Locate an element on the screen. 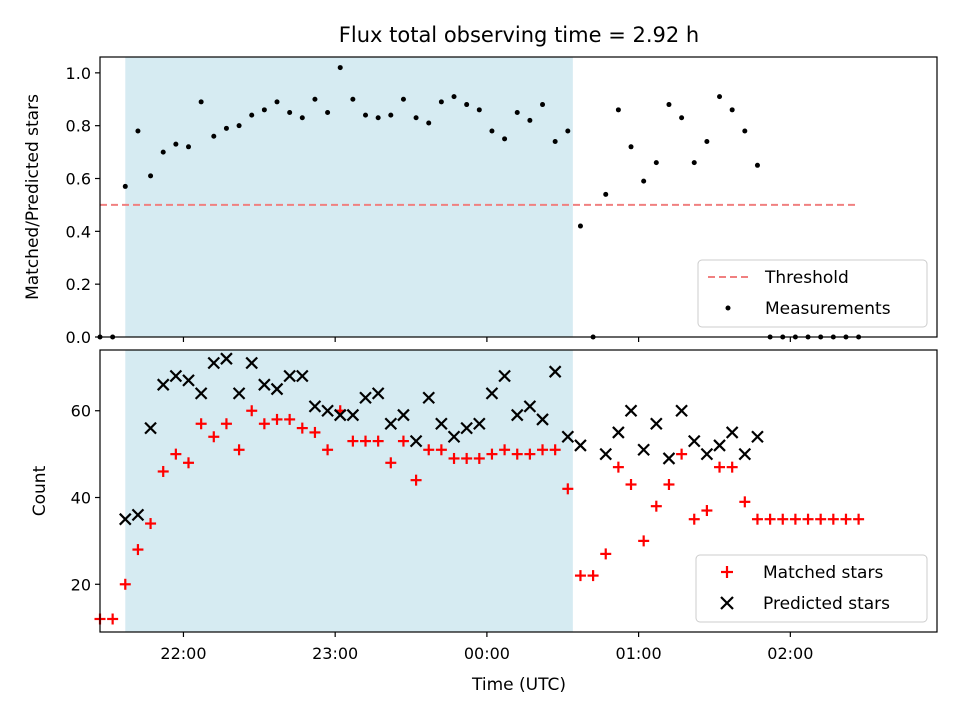 The width and height of the screenshot is (960, 720). y-axis-label-top: Matched/Predicted stars is located at coordinates (33, 197).